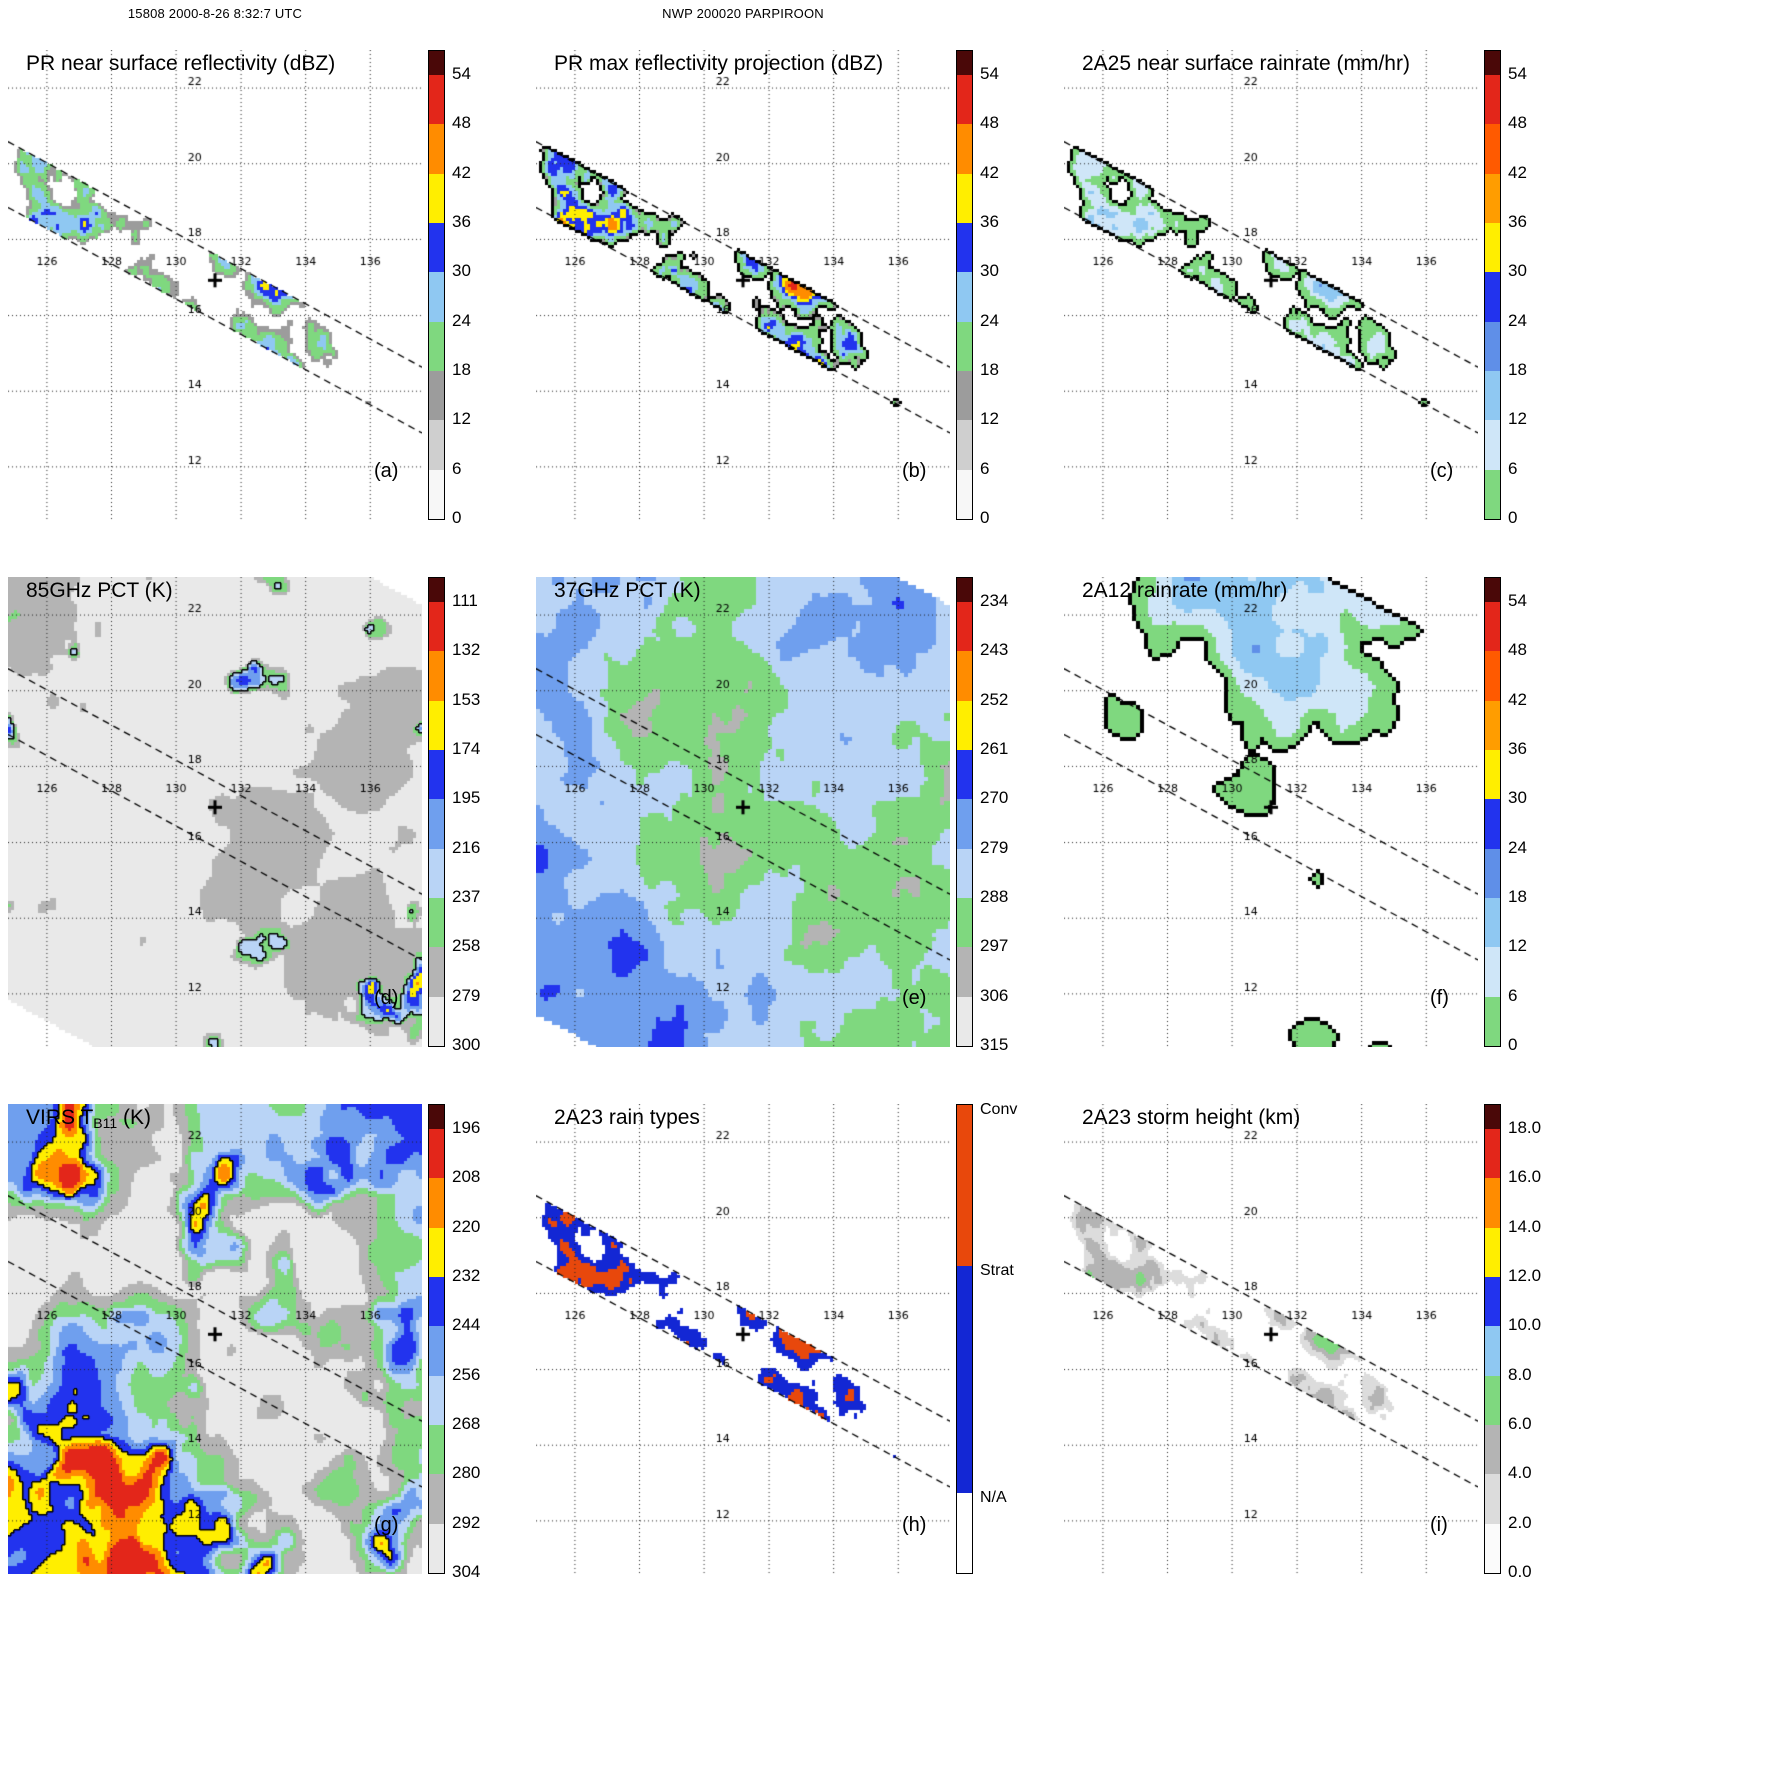 The width and height of the screenshot is (1771, 1771). What do you see at coordinates (461, 320) in the screenshot?
I see `colorbar-tick-label: 24` at bounding box center [461, 320].